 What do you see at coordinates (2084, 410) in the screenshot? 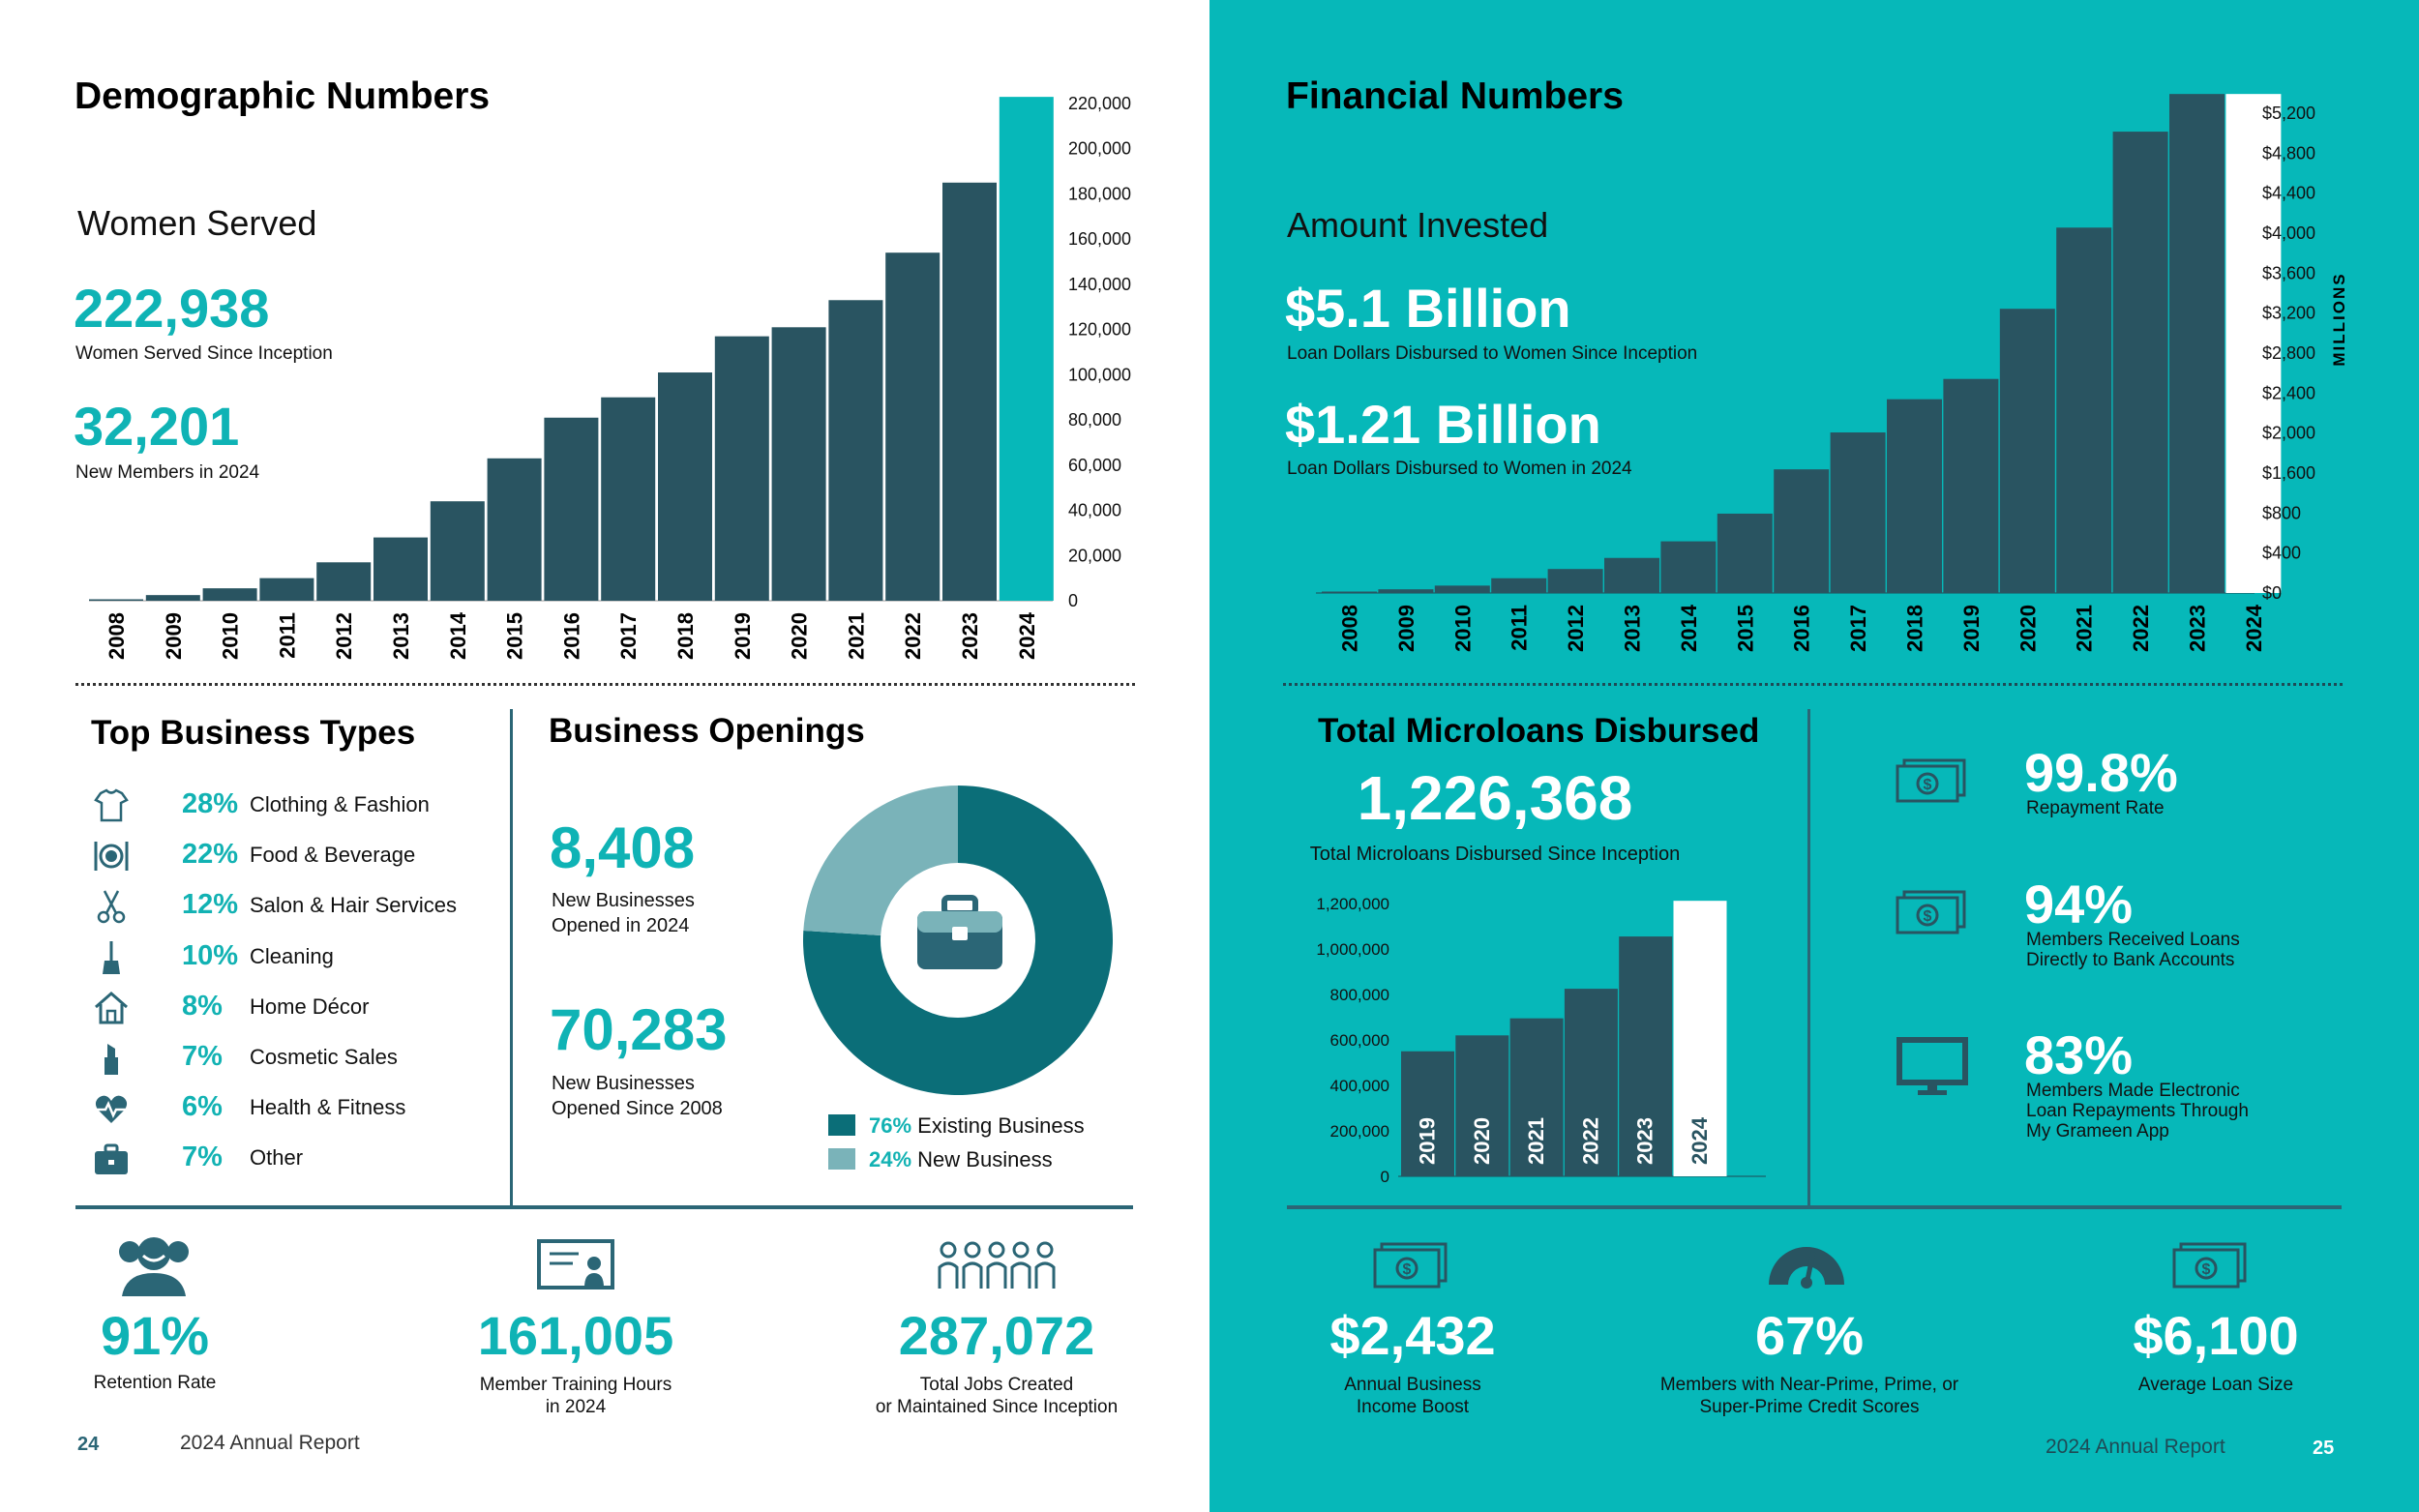
I see `bar-2021` at bounding box center [2084, 410].